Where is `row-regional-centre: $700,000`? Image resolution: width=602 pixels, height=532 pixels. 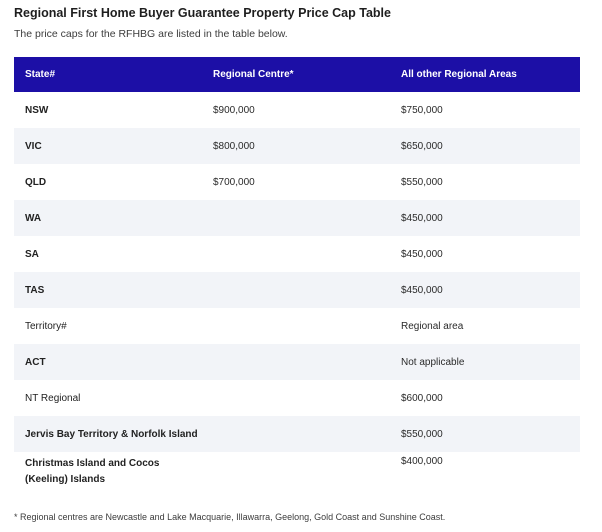 row-regional-centre: $700,000 is located at coordinates (234, 182).